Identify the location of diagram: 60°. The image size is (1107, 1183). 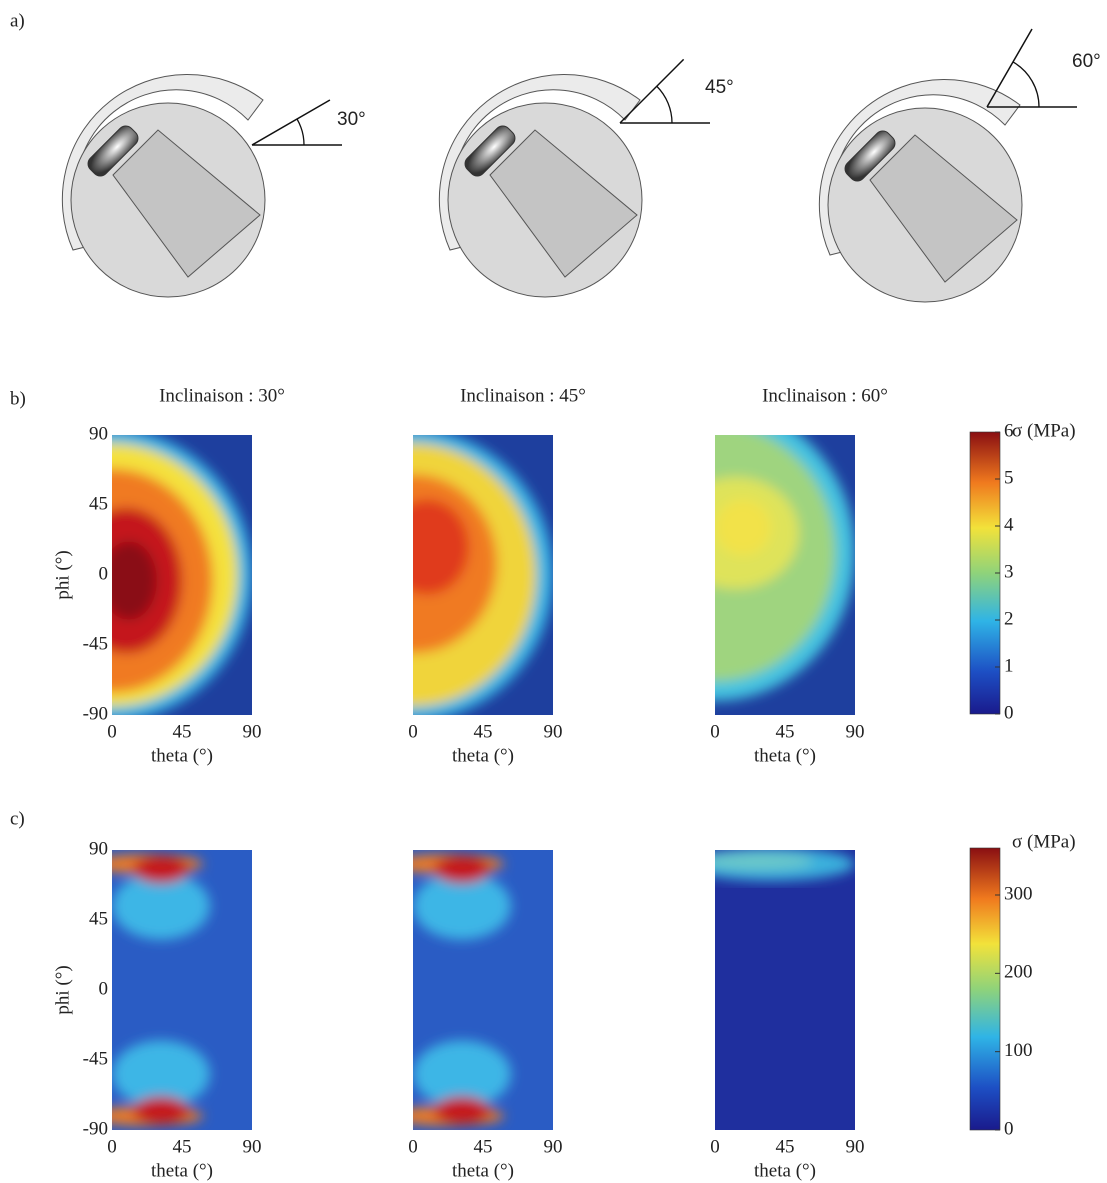
(959, 165).